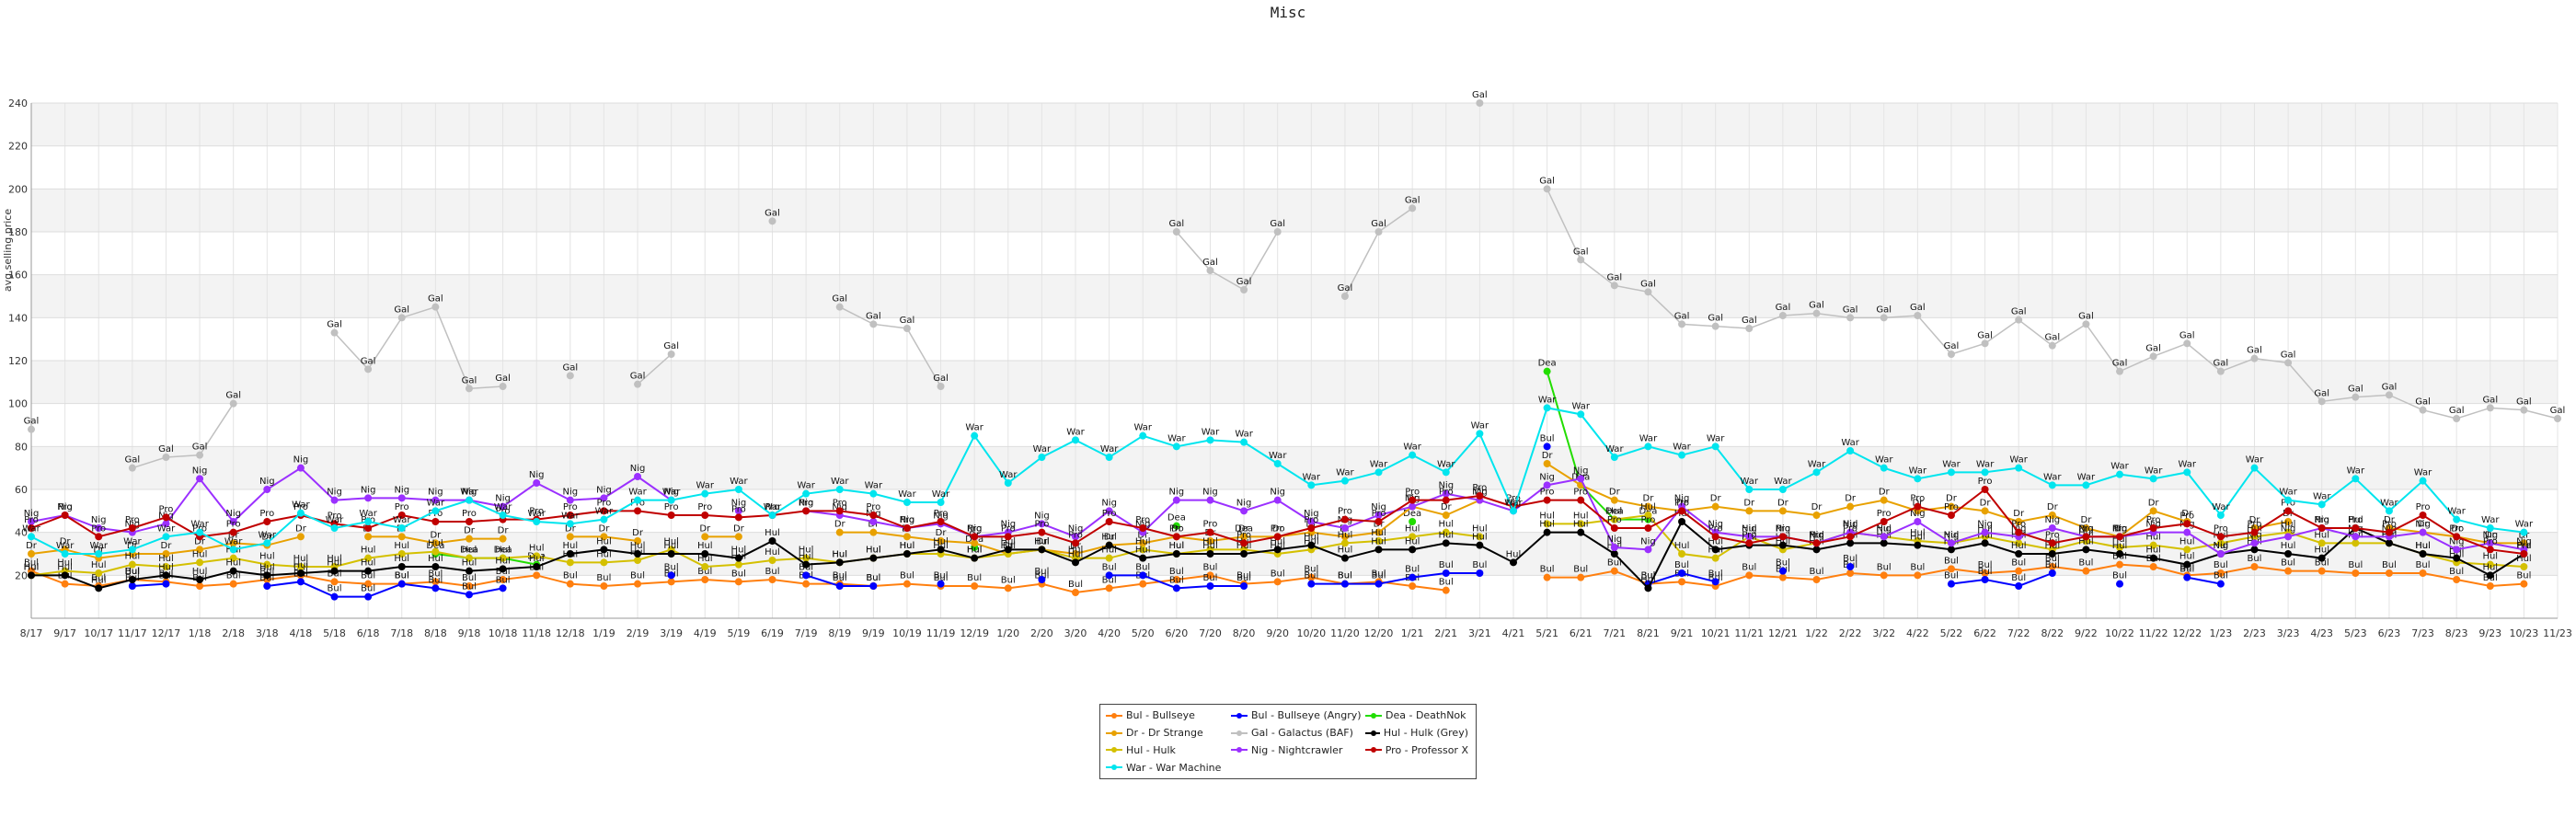 This screenshot has height=828, width=2576. I want to click on x-tick-label: 9/18, so click(469, 633).